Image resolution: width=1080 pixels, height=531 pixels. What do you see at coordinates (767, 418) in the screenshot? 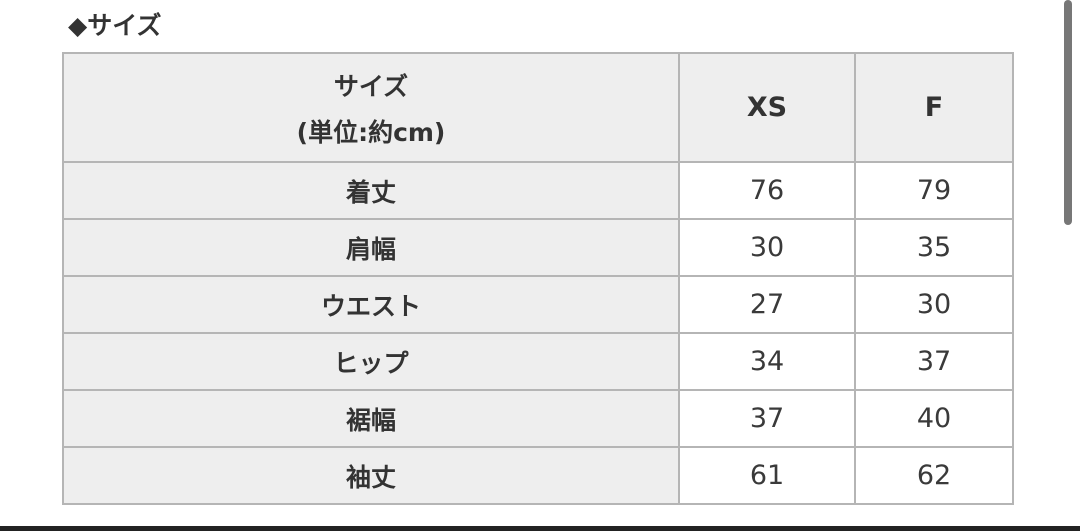
I see `value-xs: 37` at bounding box center [767, 418].